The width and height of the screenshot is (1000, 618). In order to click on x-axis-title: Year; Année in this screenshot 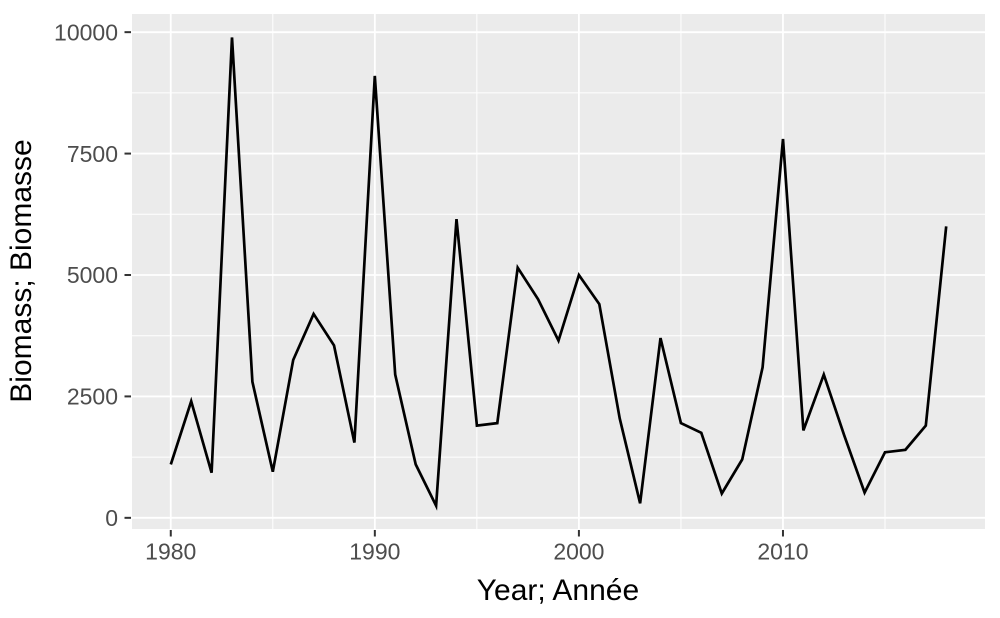, I will do `click(558, 590)`.